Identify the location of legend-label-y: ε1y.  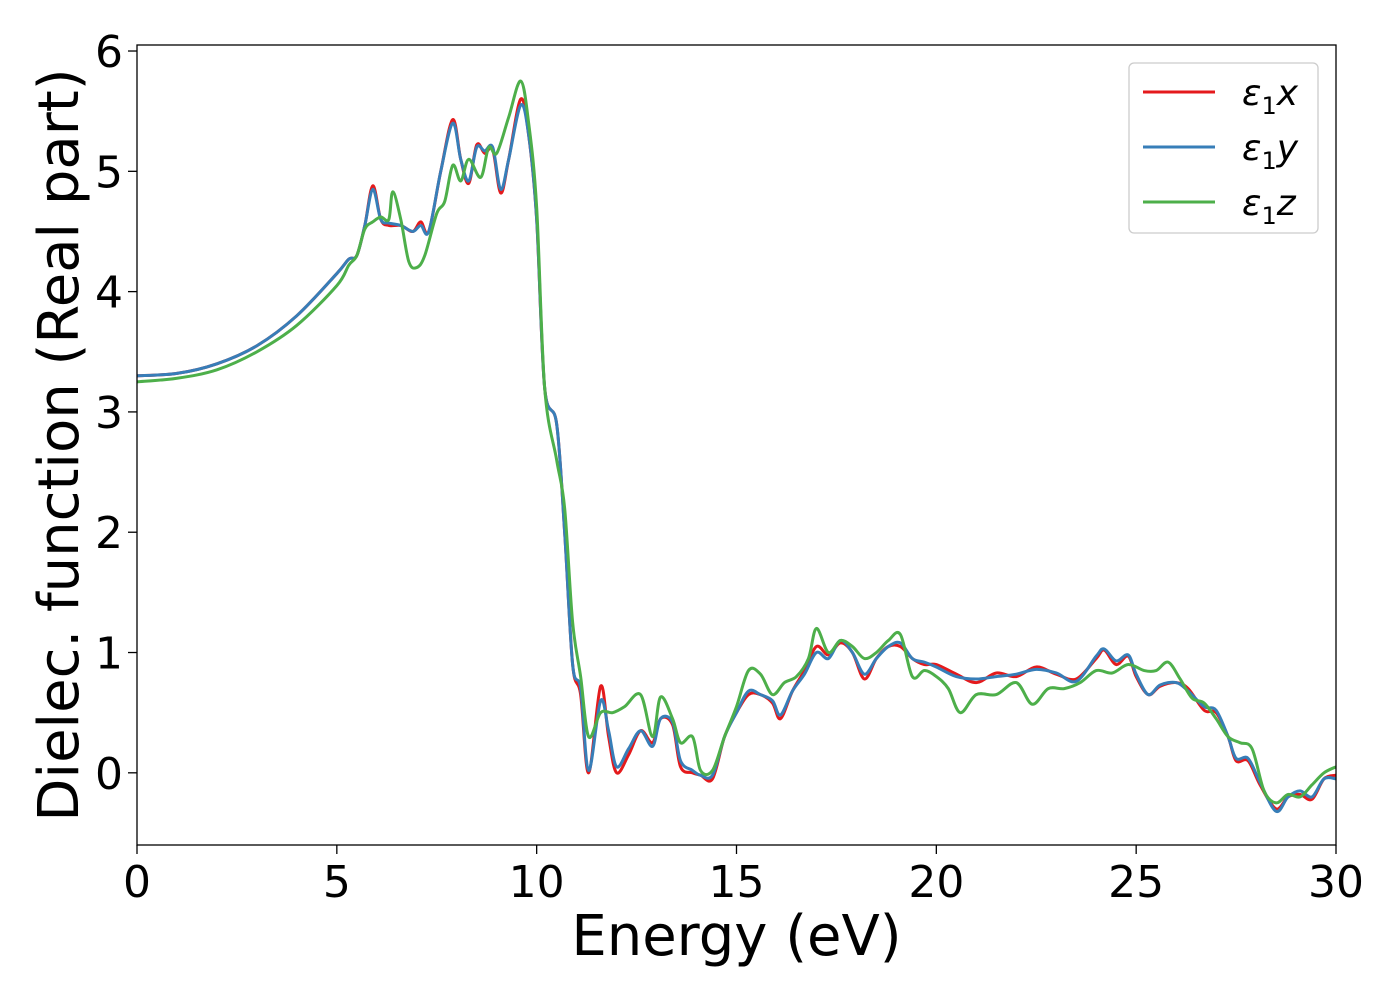
(1270, 151).